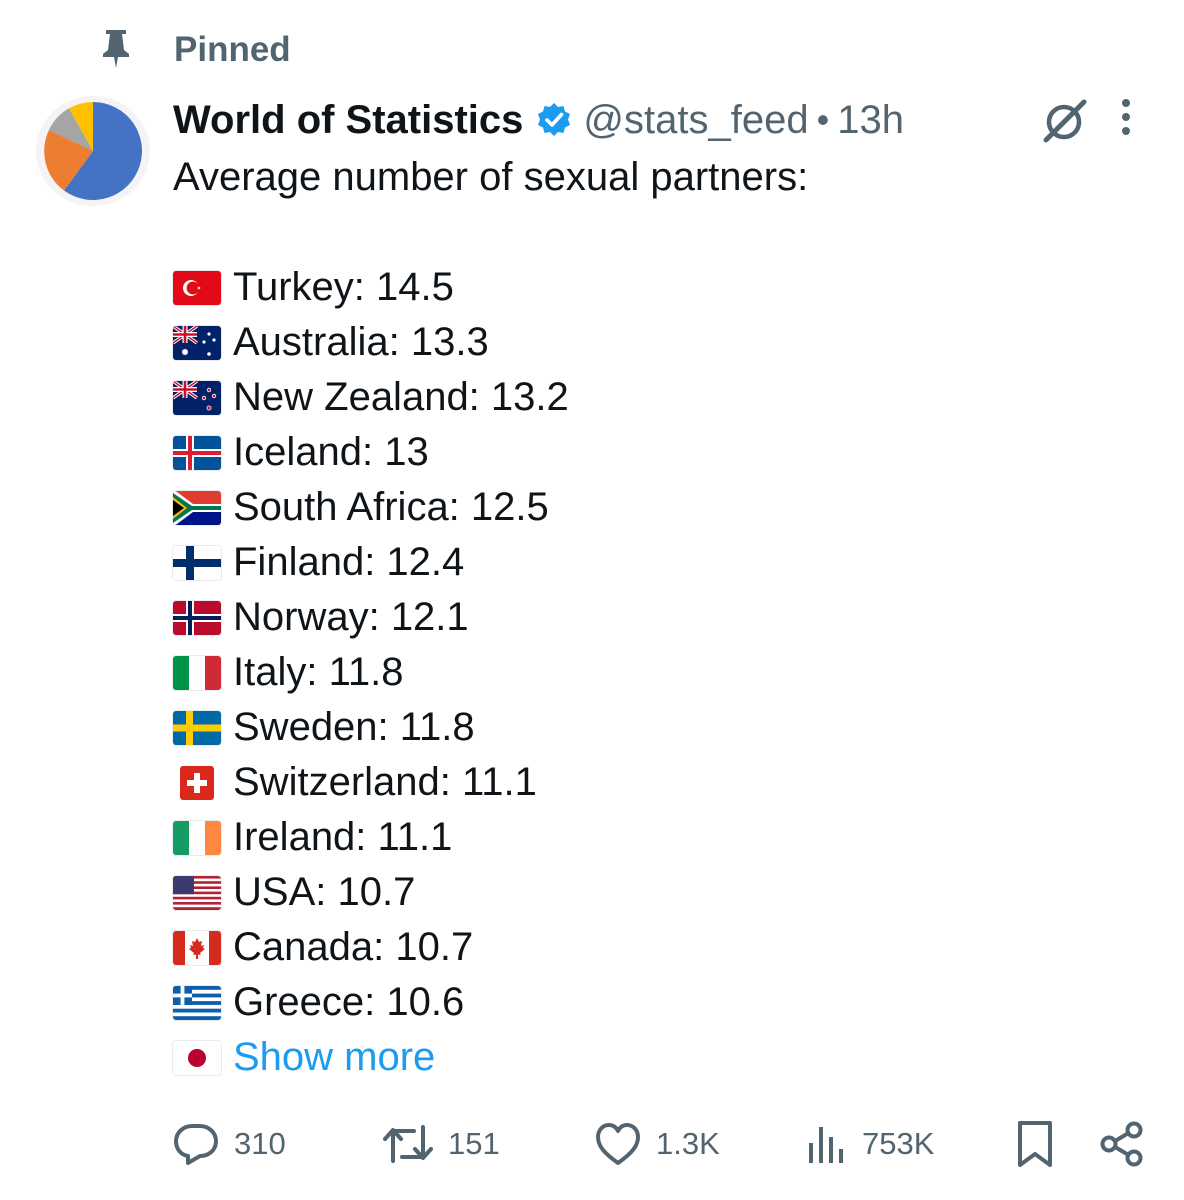 This screenshot has height=1200, width=1184. What do you see at coordinates (658, 342) in the screenshot?
I see `list-item: Australia: 13.3` at bounding box center [658, 342].